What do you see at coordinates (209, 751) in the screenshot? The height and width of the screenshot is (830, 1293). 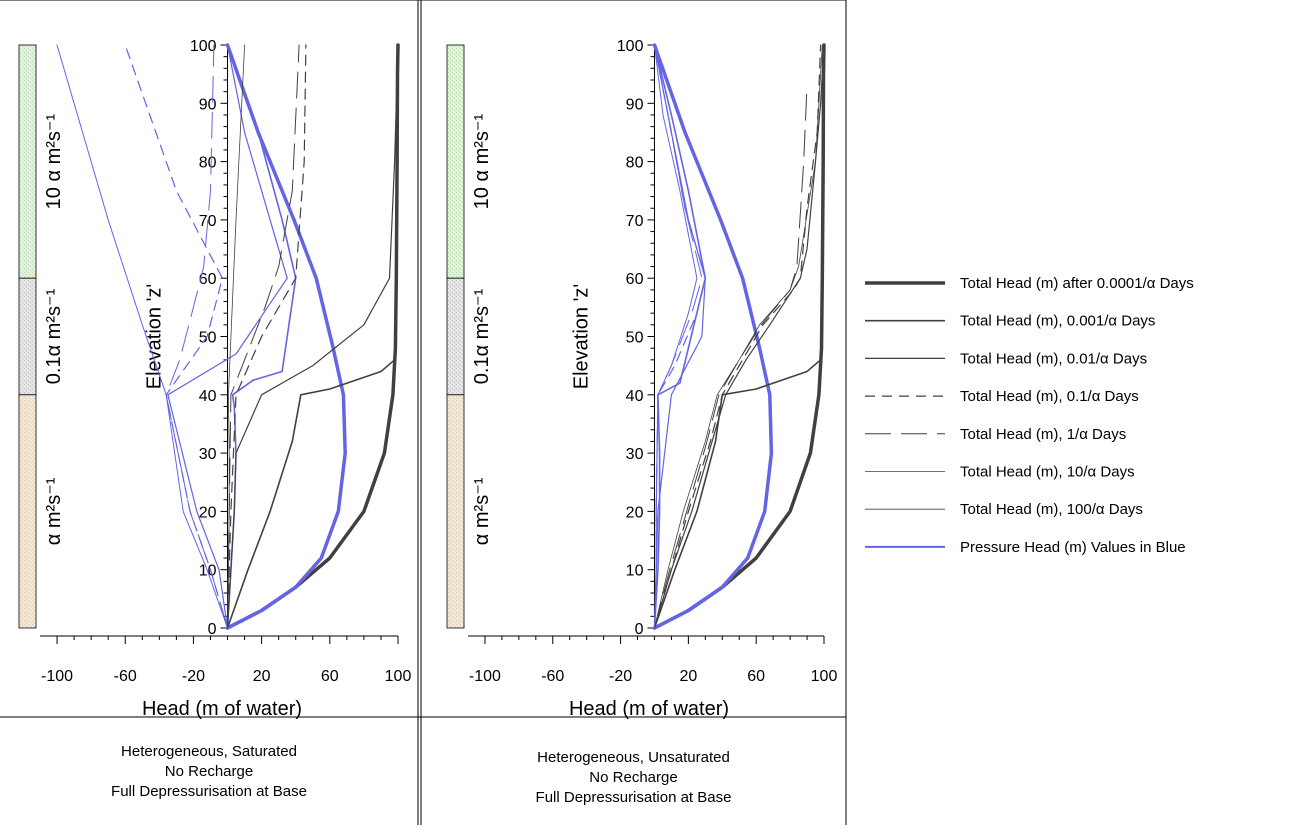 I see `caption-line-1: Heterogeneous, Saturated` at bounding box center [209, 751].